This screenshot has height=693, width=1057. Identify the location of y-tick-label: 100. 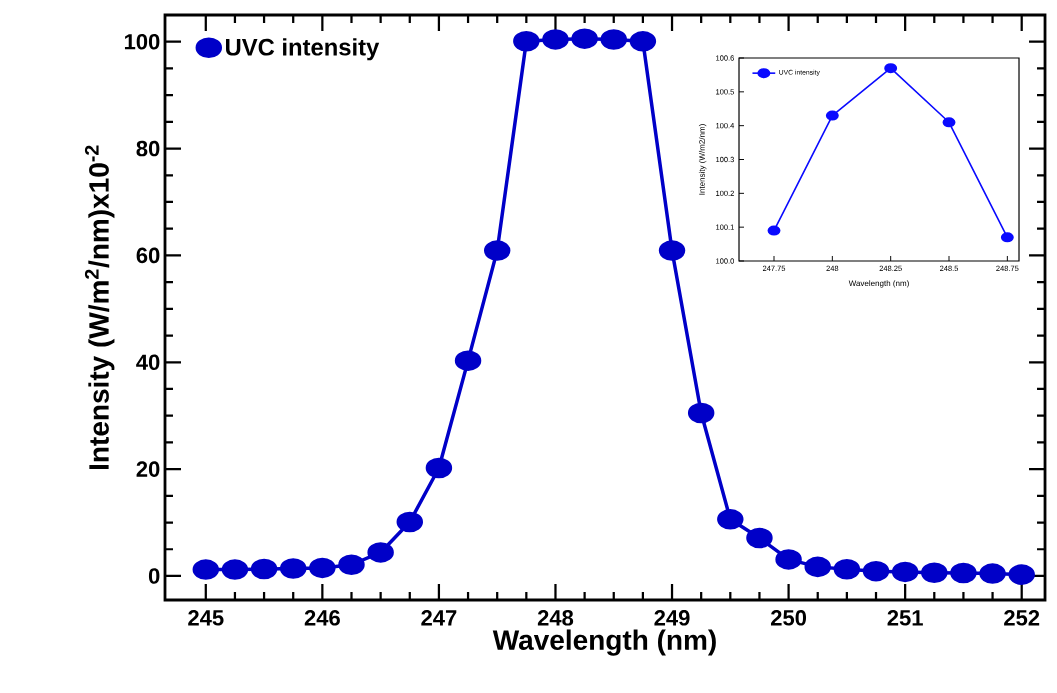
(142, 41).